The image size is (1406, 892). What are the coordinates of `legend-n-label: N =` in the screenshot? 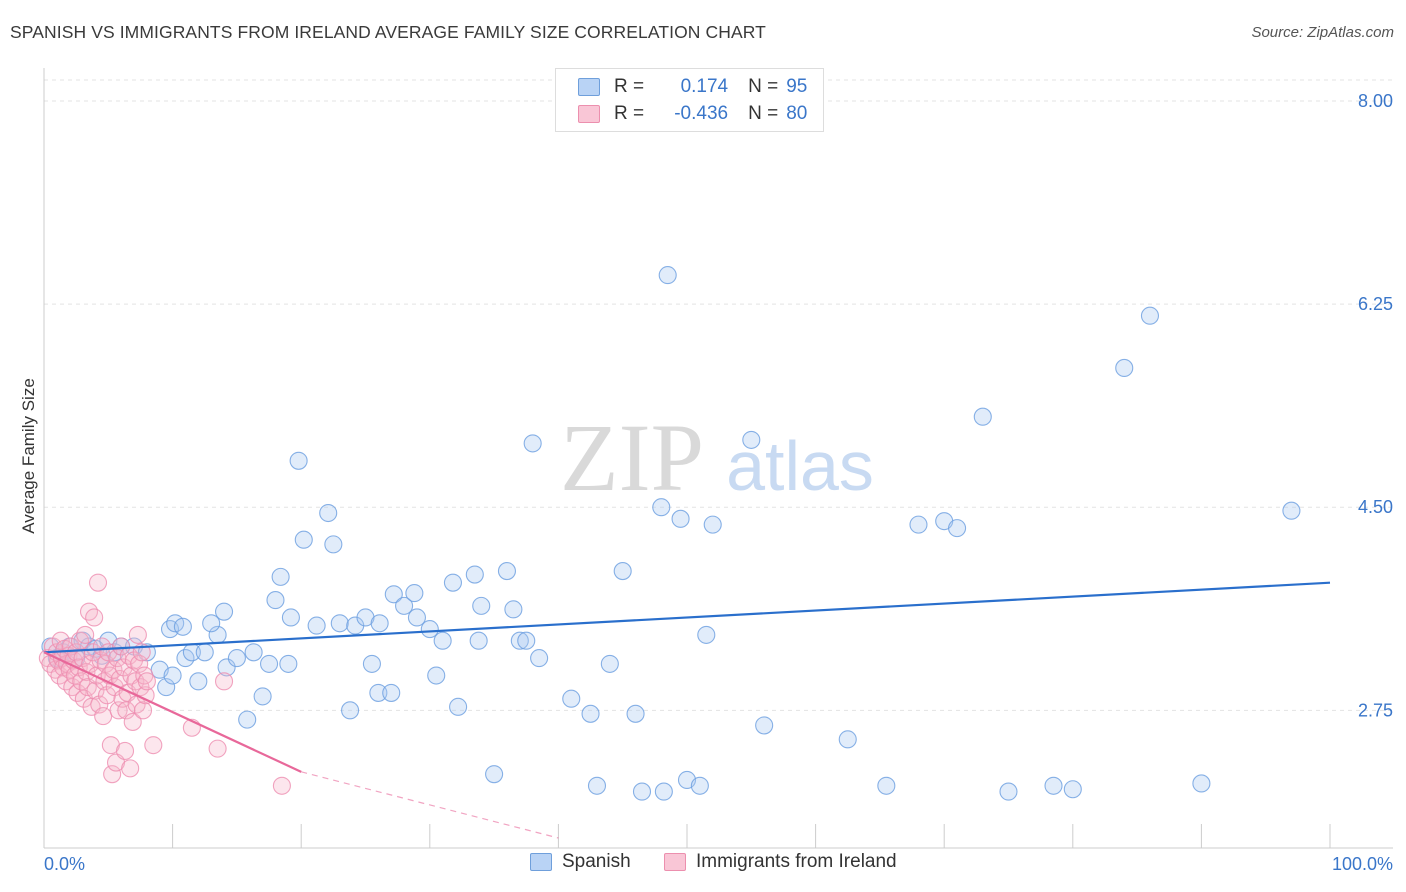 It's located at (763, 113).